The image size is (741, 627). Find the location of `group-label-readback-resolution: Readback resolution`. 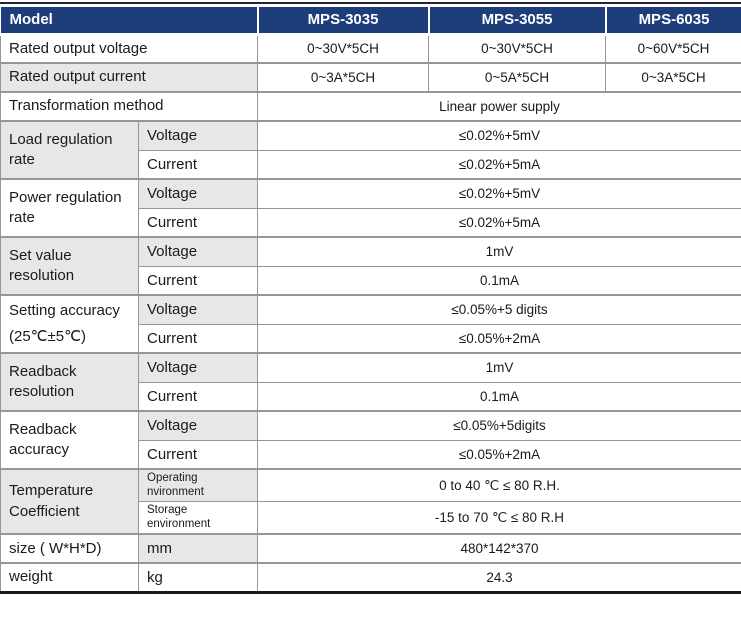

group-label-readback-resolution: Readback resolution is located at coordinates (69, 382).